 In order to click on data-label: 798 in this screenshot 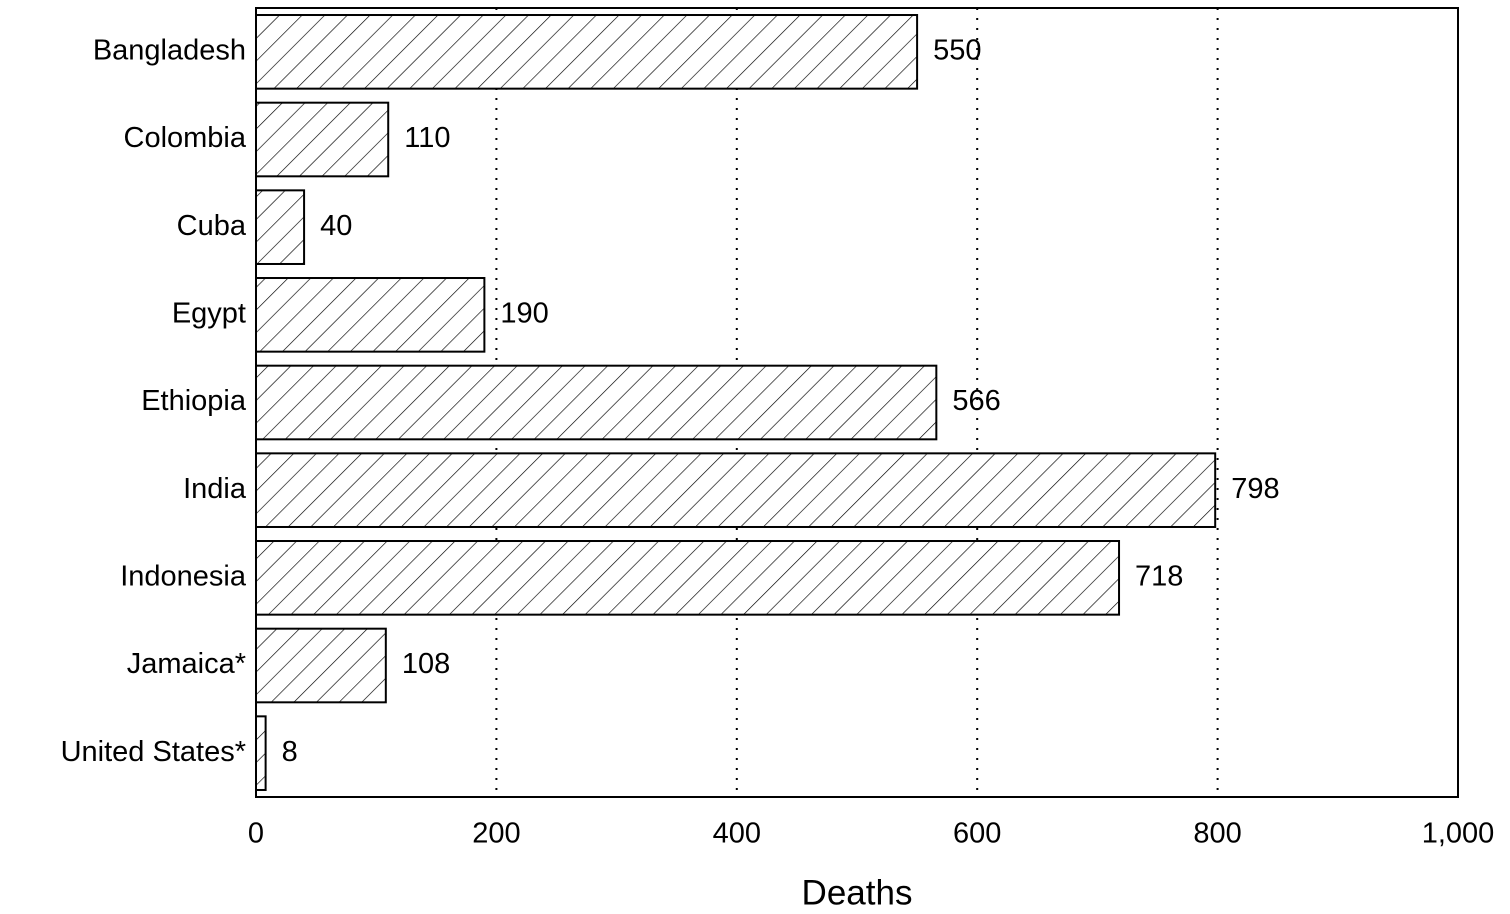, I will do `click(1255, 489)`.